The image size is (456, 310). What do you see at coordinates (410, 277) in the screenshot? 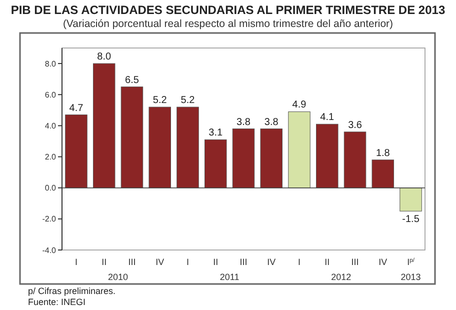
I see `text: 2013` at bounding box center [410, 277].